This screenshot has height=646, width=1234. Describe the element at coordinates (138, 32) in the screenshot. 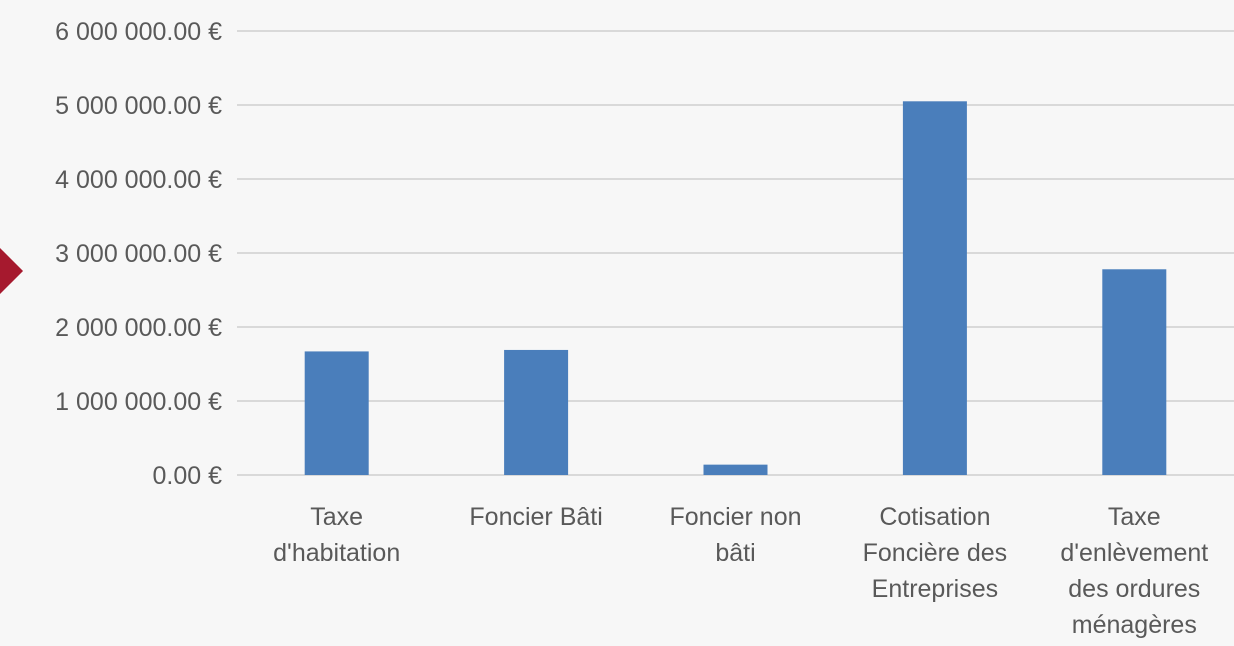

I see `y-tick-label: 6 000 000.00 €` at that location.